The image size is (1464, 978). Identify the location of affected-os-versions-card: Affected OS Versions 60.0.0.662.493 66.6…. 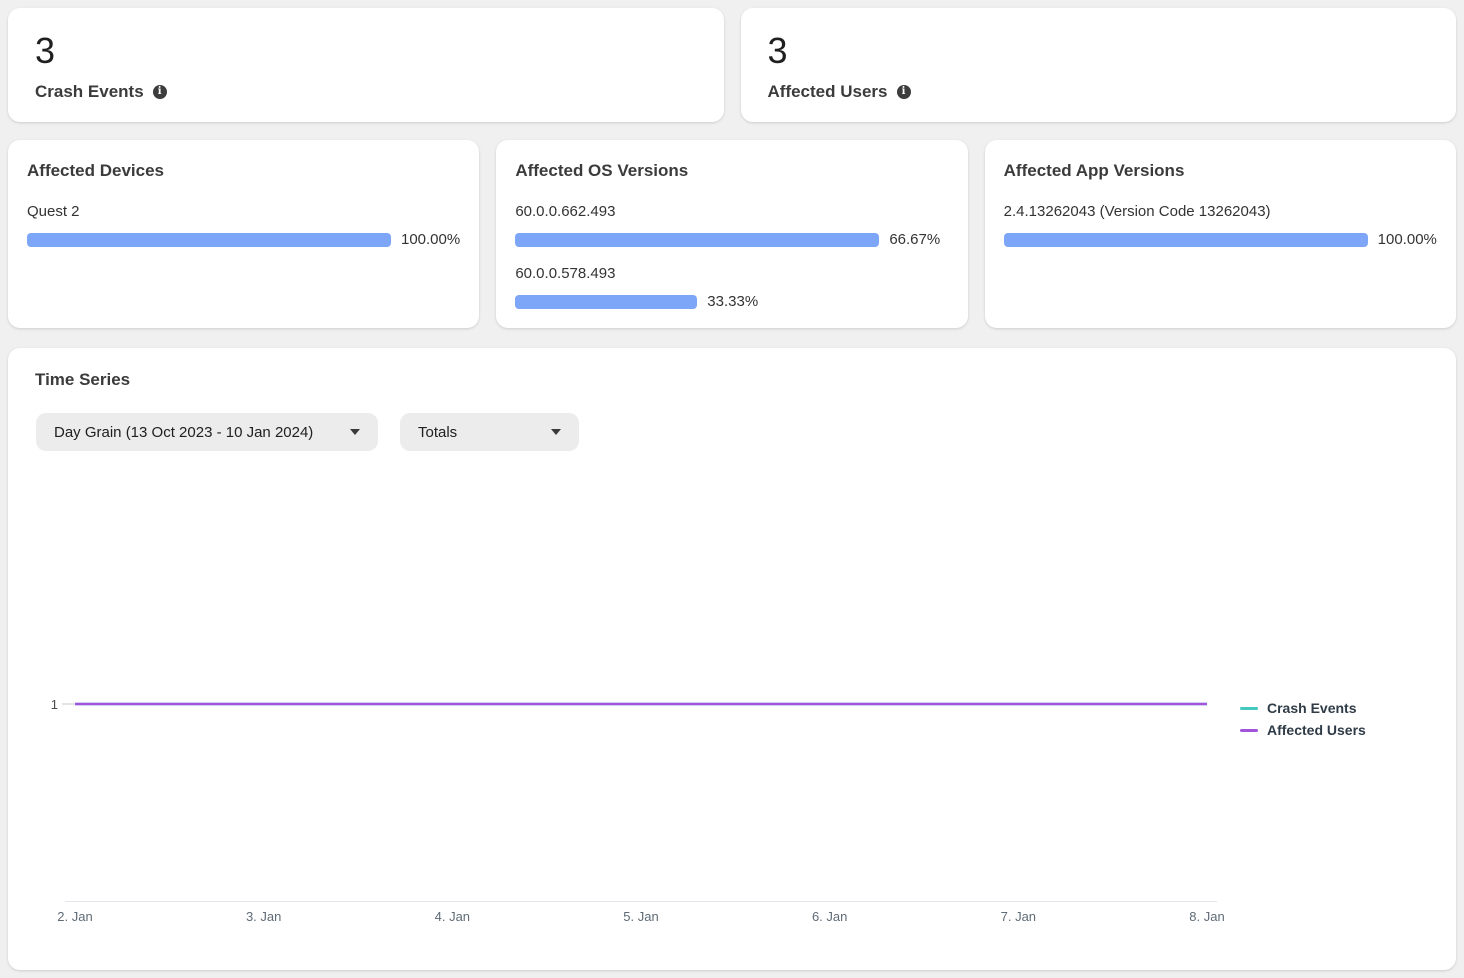
(732, 234).